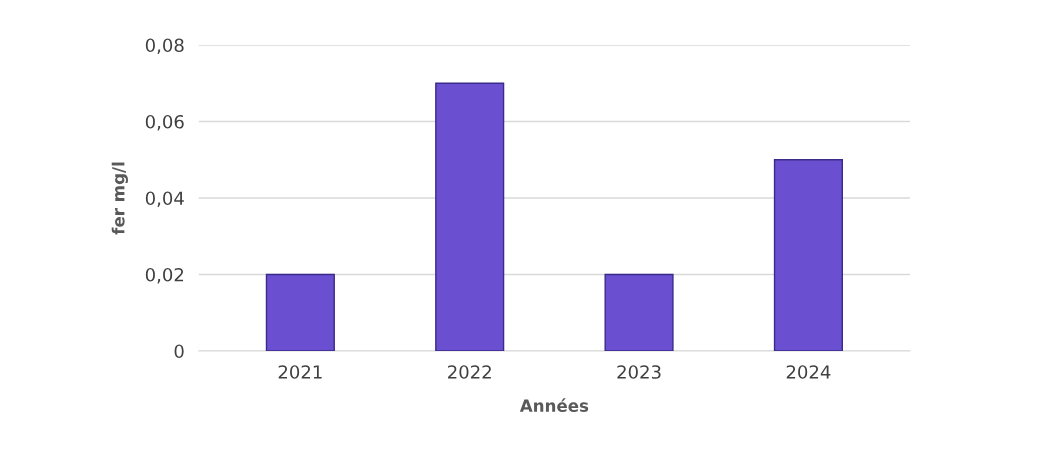  I want to click on y-tick-label: 0,08, so click(164, 46).